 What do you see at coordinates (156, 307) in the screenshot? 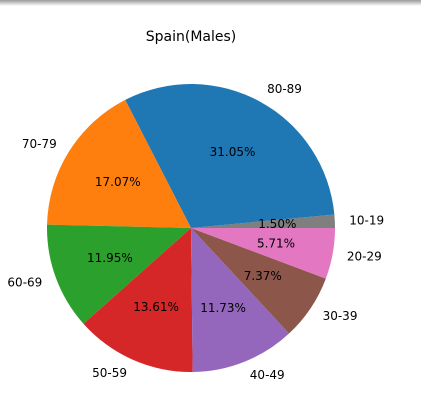
I see `percent-label-50-59: 13.61%` at bounding box center [156, 307].